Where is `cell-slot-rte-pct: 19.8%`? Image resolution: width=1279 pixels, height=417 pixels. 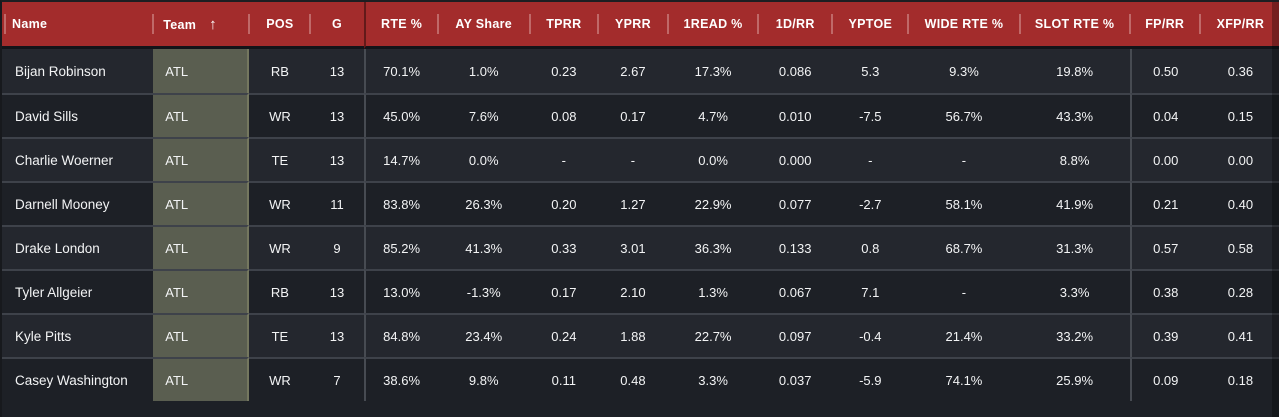 cell-slot-rte-pct: 19.8% is located at coordinates (1074, 71).